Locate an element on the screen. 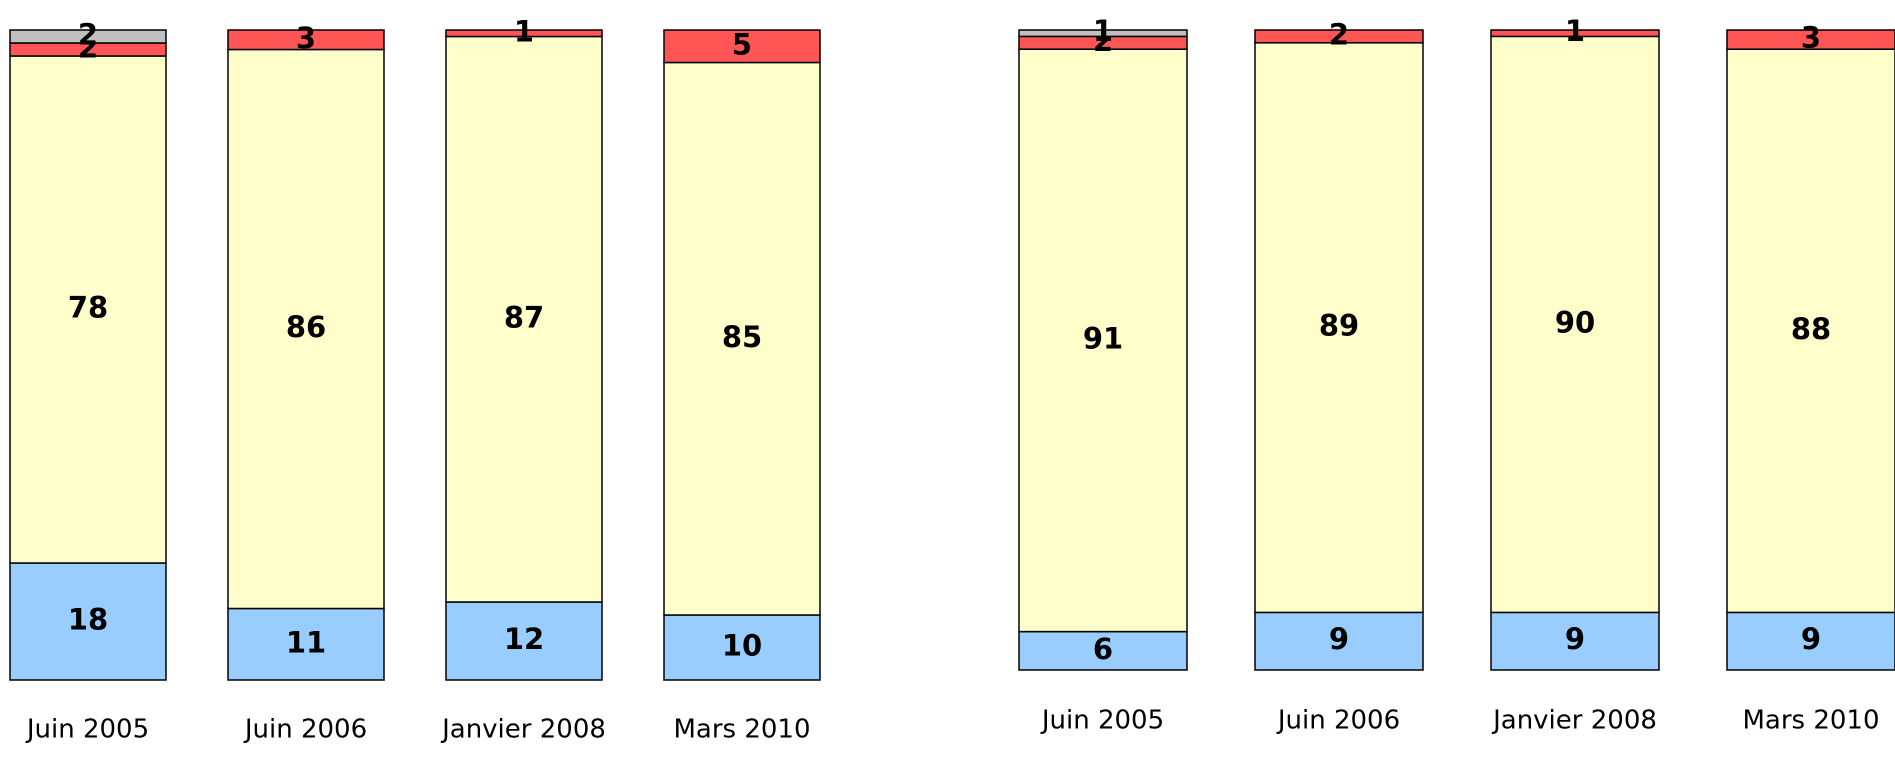  data-label: 10 is located at coordinates (742, 646).